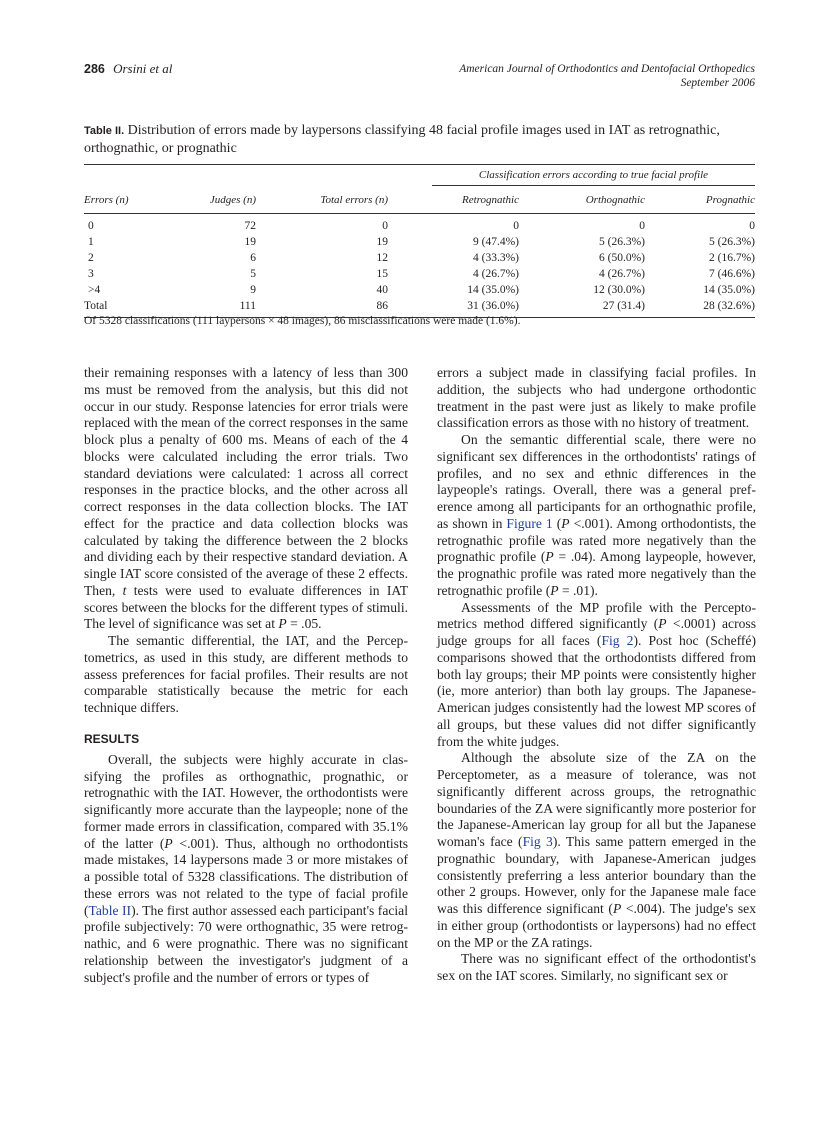 This screenshot has height=1122, width=838. I want to click on table-cell: 28 (32.6%), so click(729, 306).